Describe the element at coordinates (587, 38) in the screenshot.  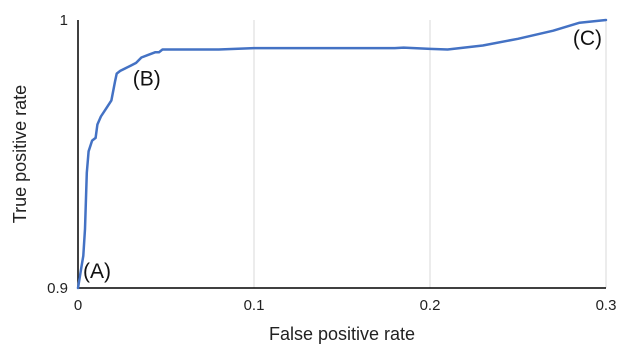
I see `annotation-label-2: (C)` at that location.